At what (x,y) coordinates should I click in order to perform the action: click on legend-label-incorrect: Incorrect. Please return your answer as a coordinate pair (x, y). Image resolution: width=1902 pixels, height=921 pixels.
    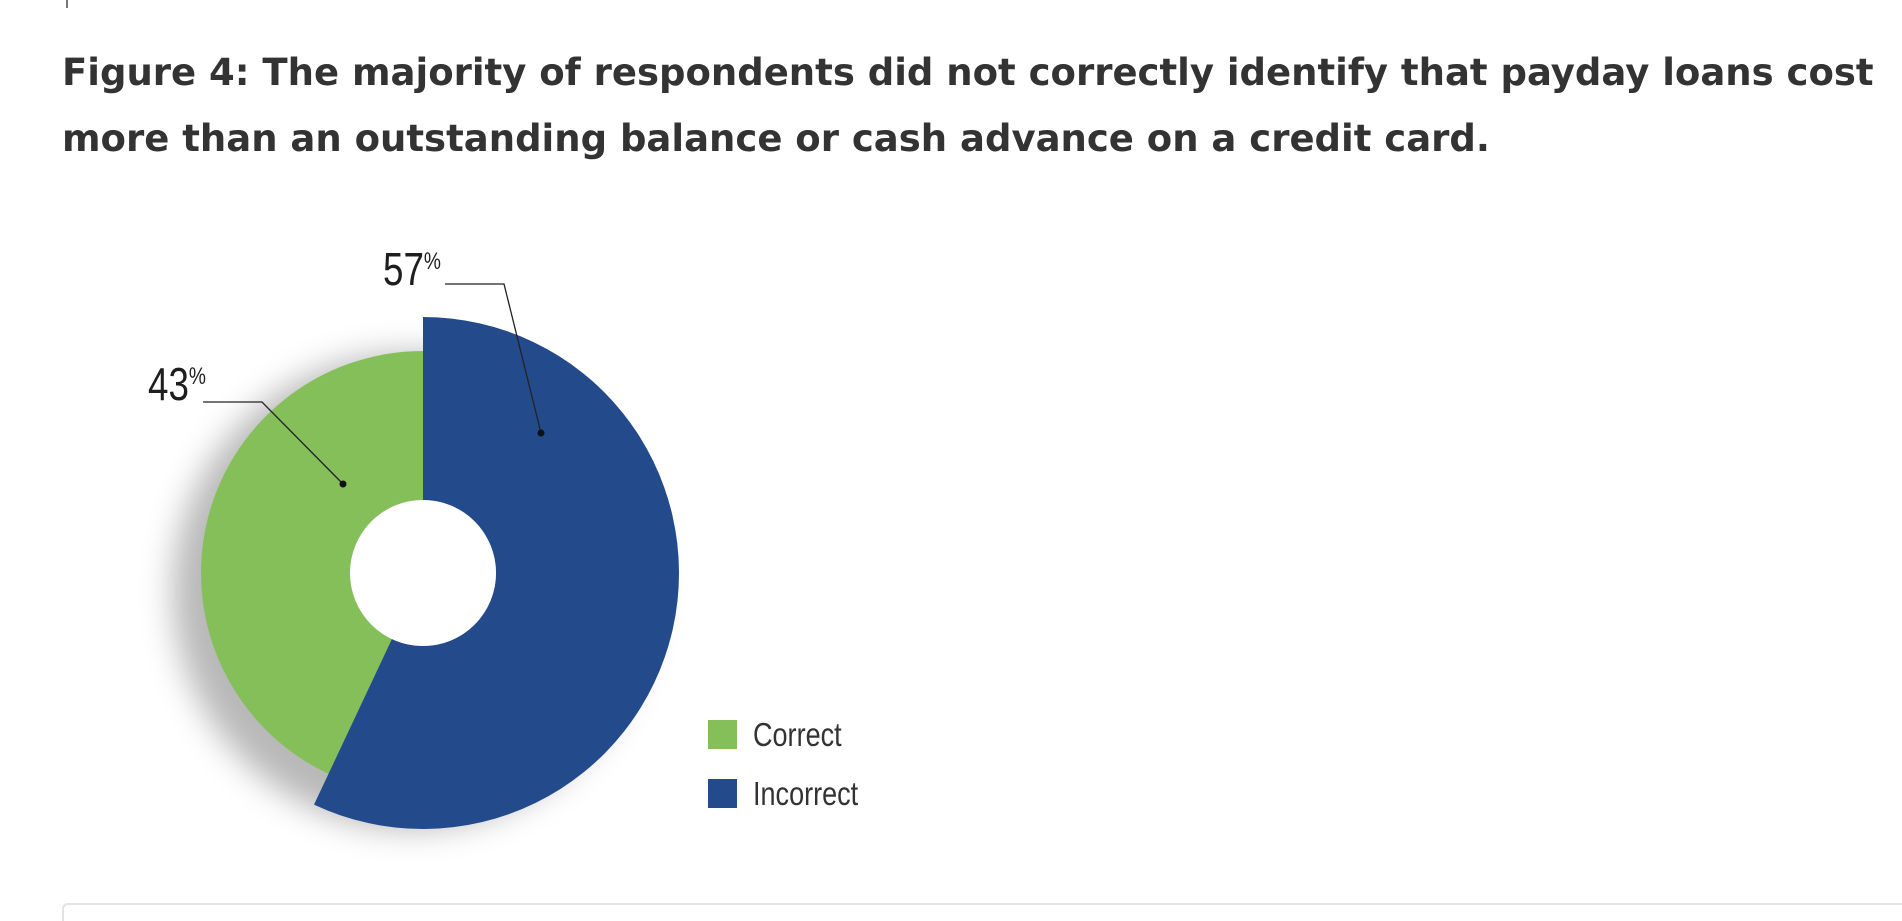
    Looking at the image, I should click on (806, 795).